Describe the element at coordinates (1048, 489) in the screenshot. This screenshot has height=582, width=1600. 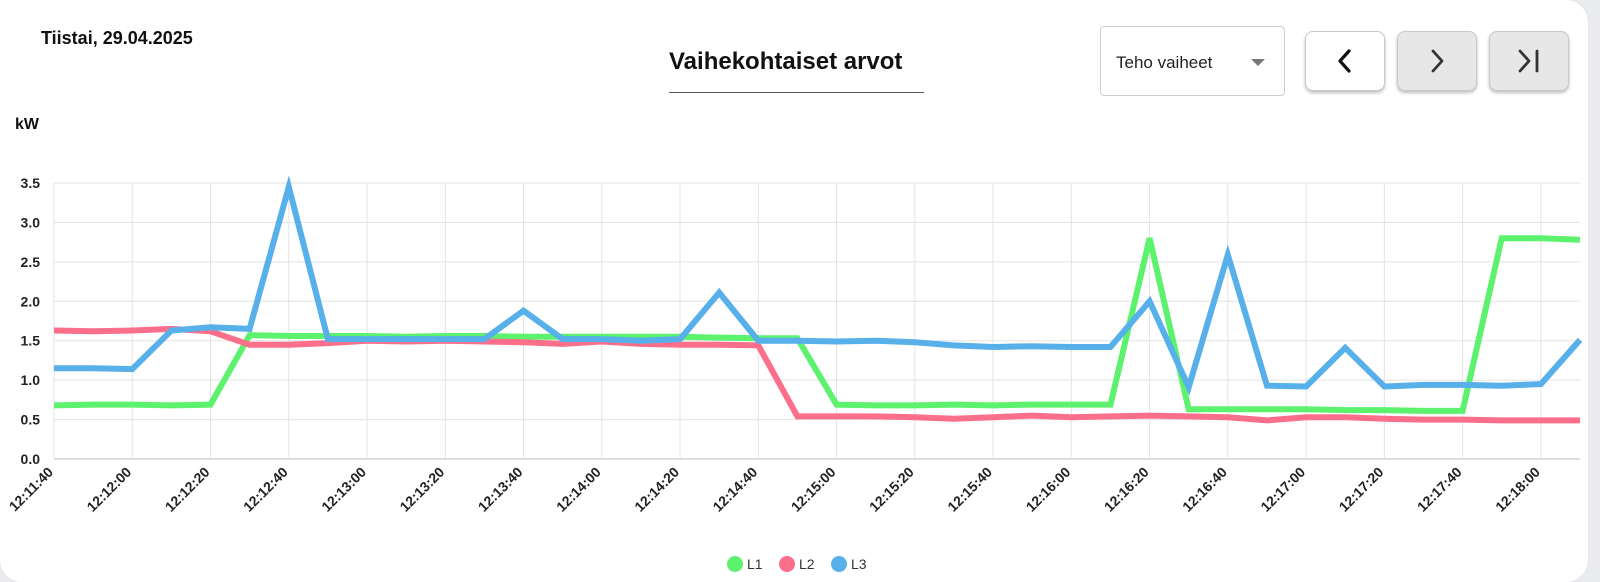
I see `x-tick-label: 12:16:00` at that location.